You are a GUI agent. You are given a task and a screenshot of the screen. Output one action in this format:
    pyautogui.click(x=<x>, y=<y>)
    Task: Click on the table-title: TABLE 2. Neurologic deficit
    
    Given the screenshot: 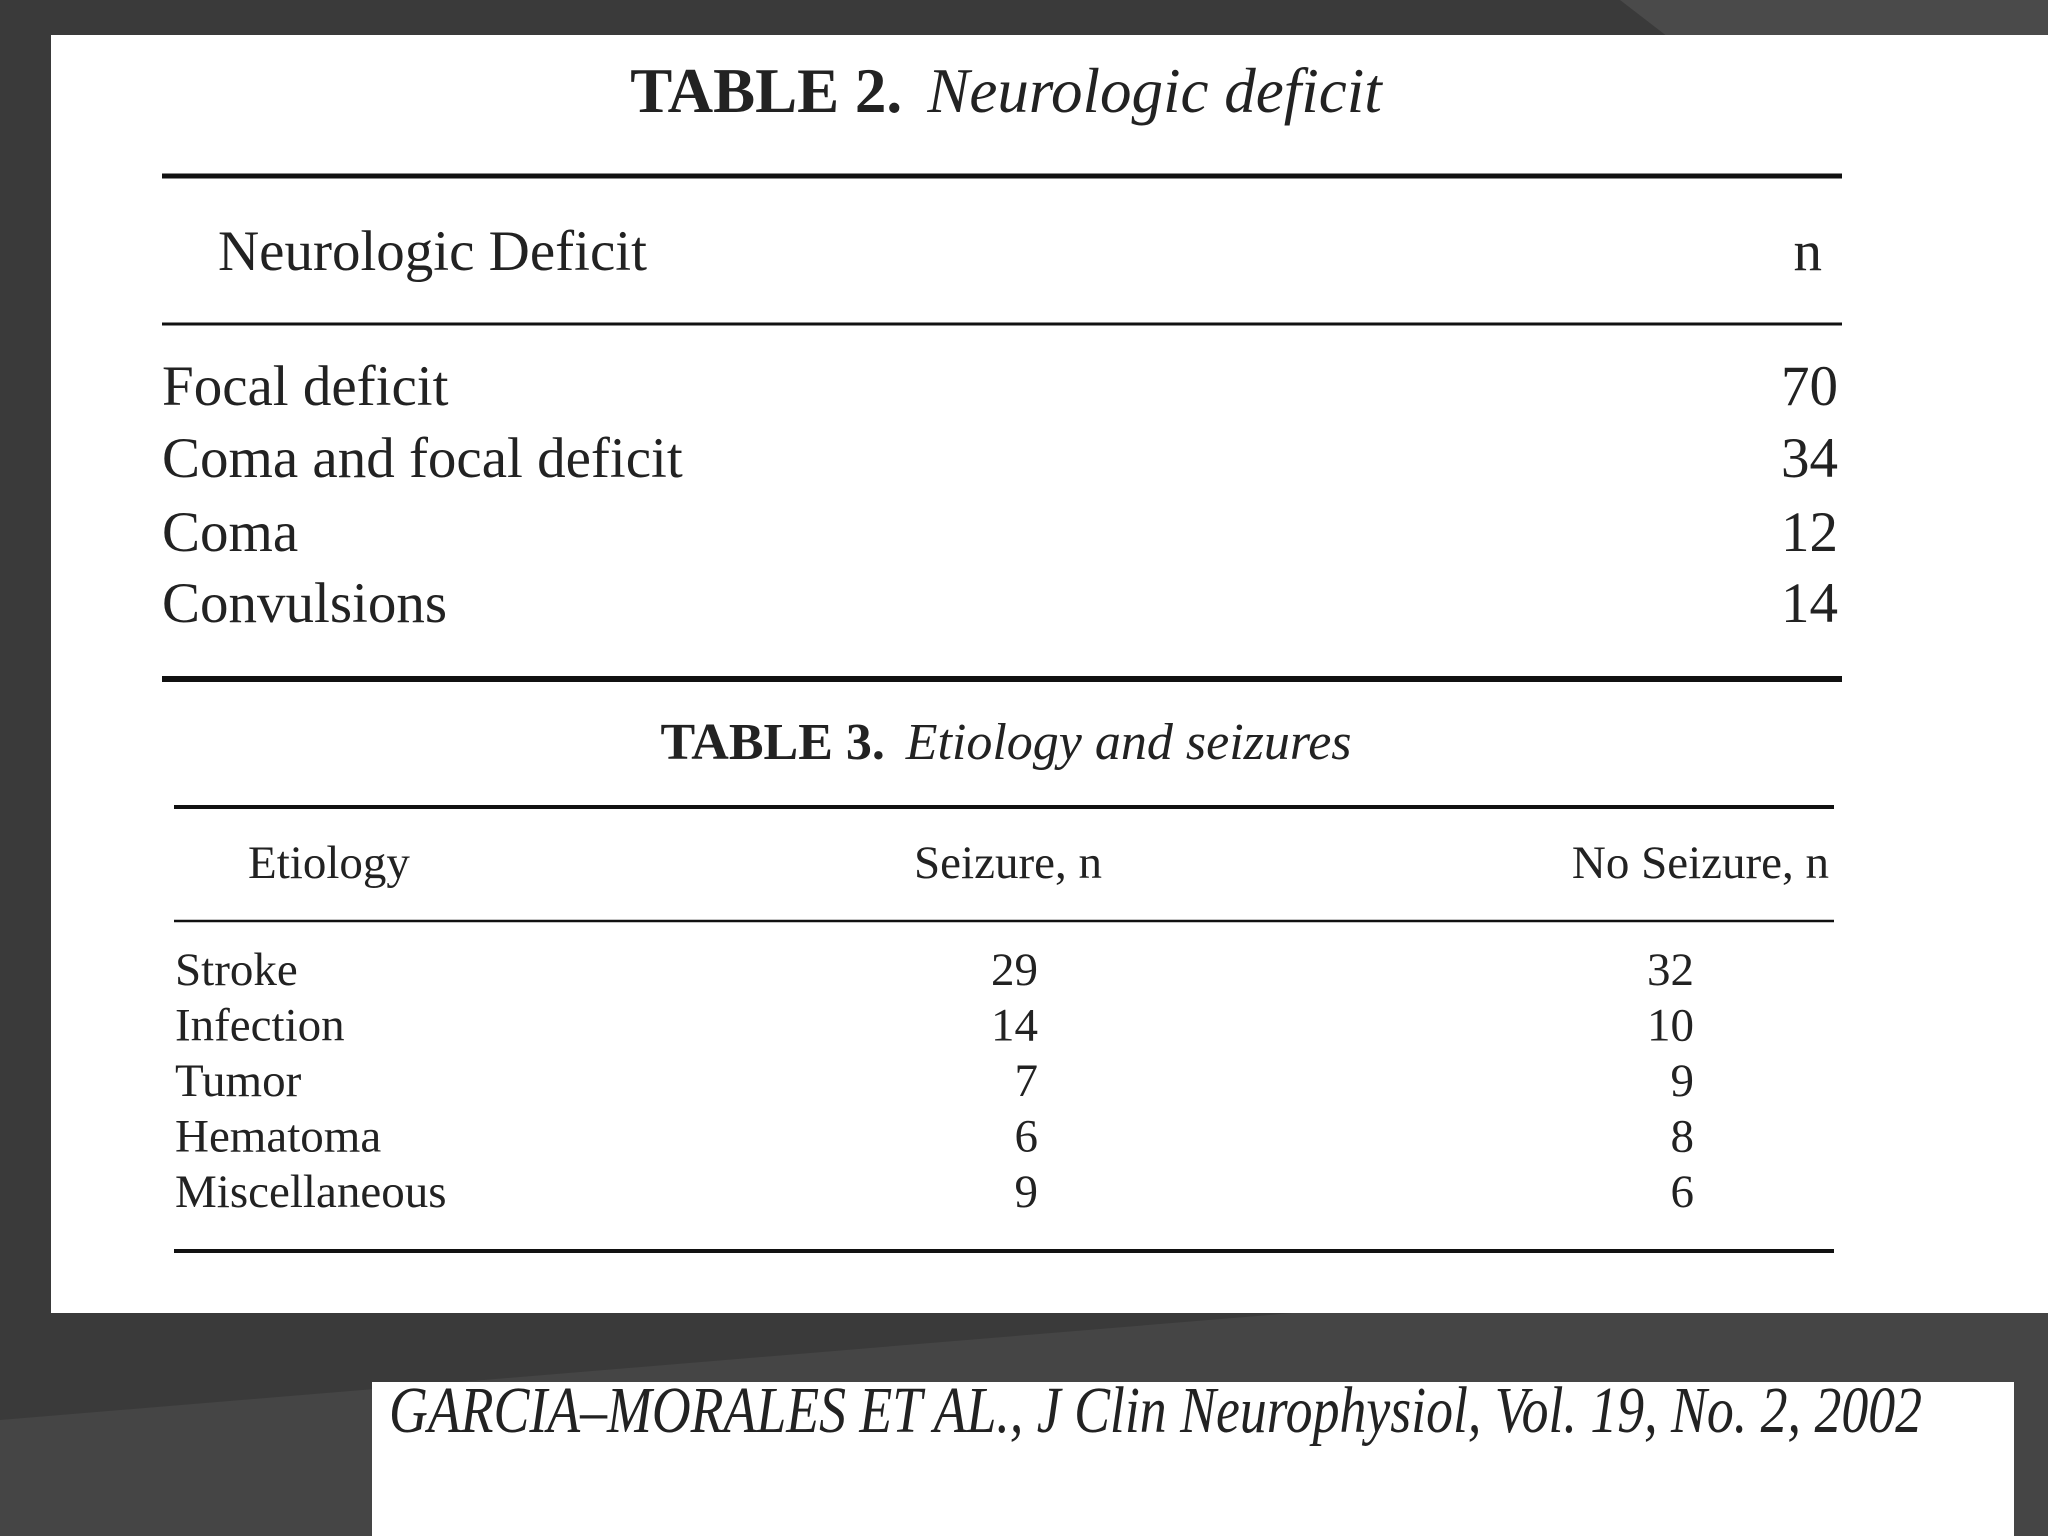 What is the action you would take?
    pyautogui.click(x=1006, y=91)
    